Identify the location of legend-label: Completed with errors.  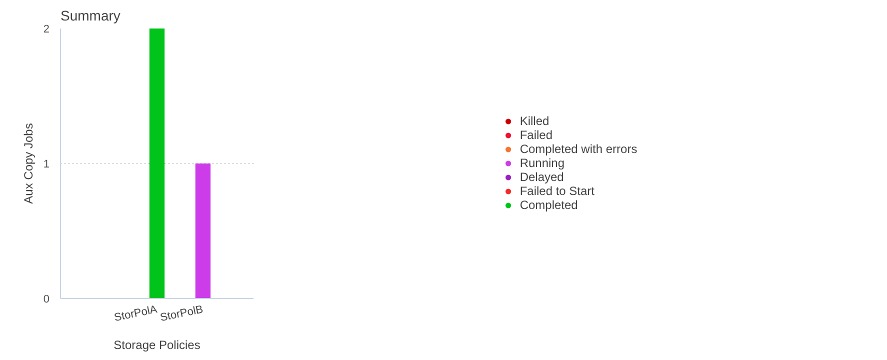
(579, 149).